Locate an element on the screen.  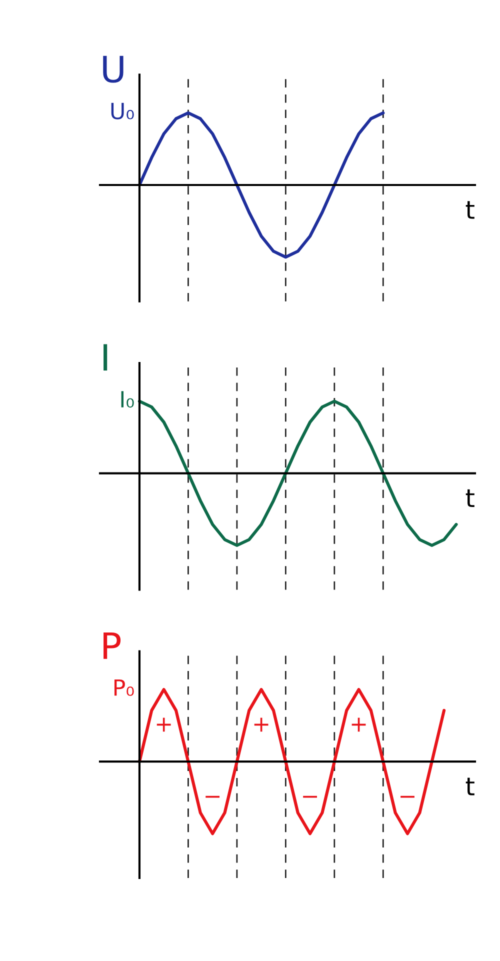
annotation: P₀ is located at coordinates (124, 687).